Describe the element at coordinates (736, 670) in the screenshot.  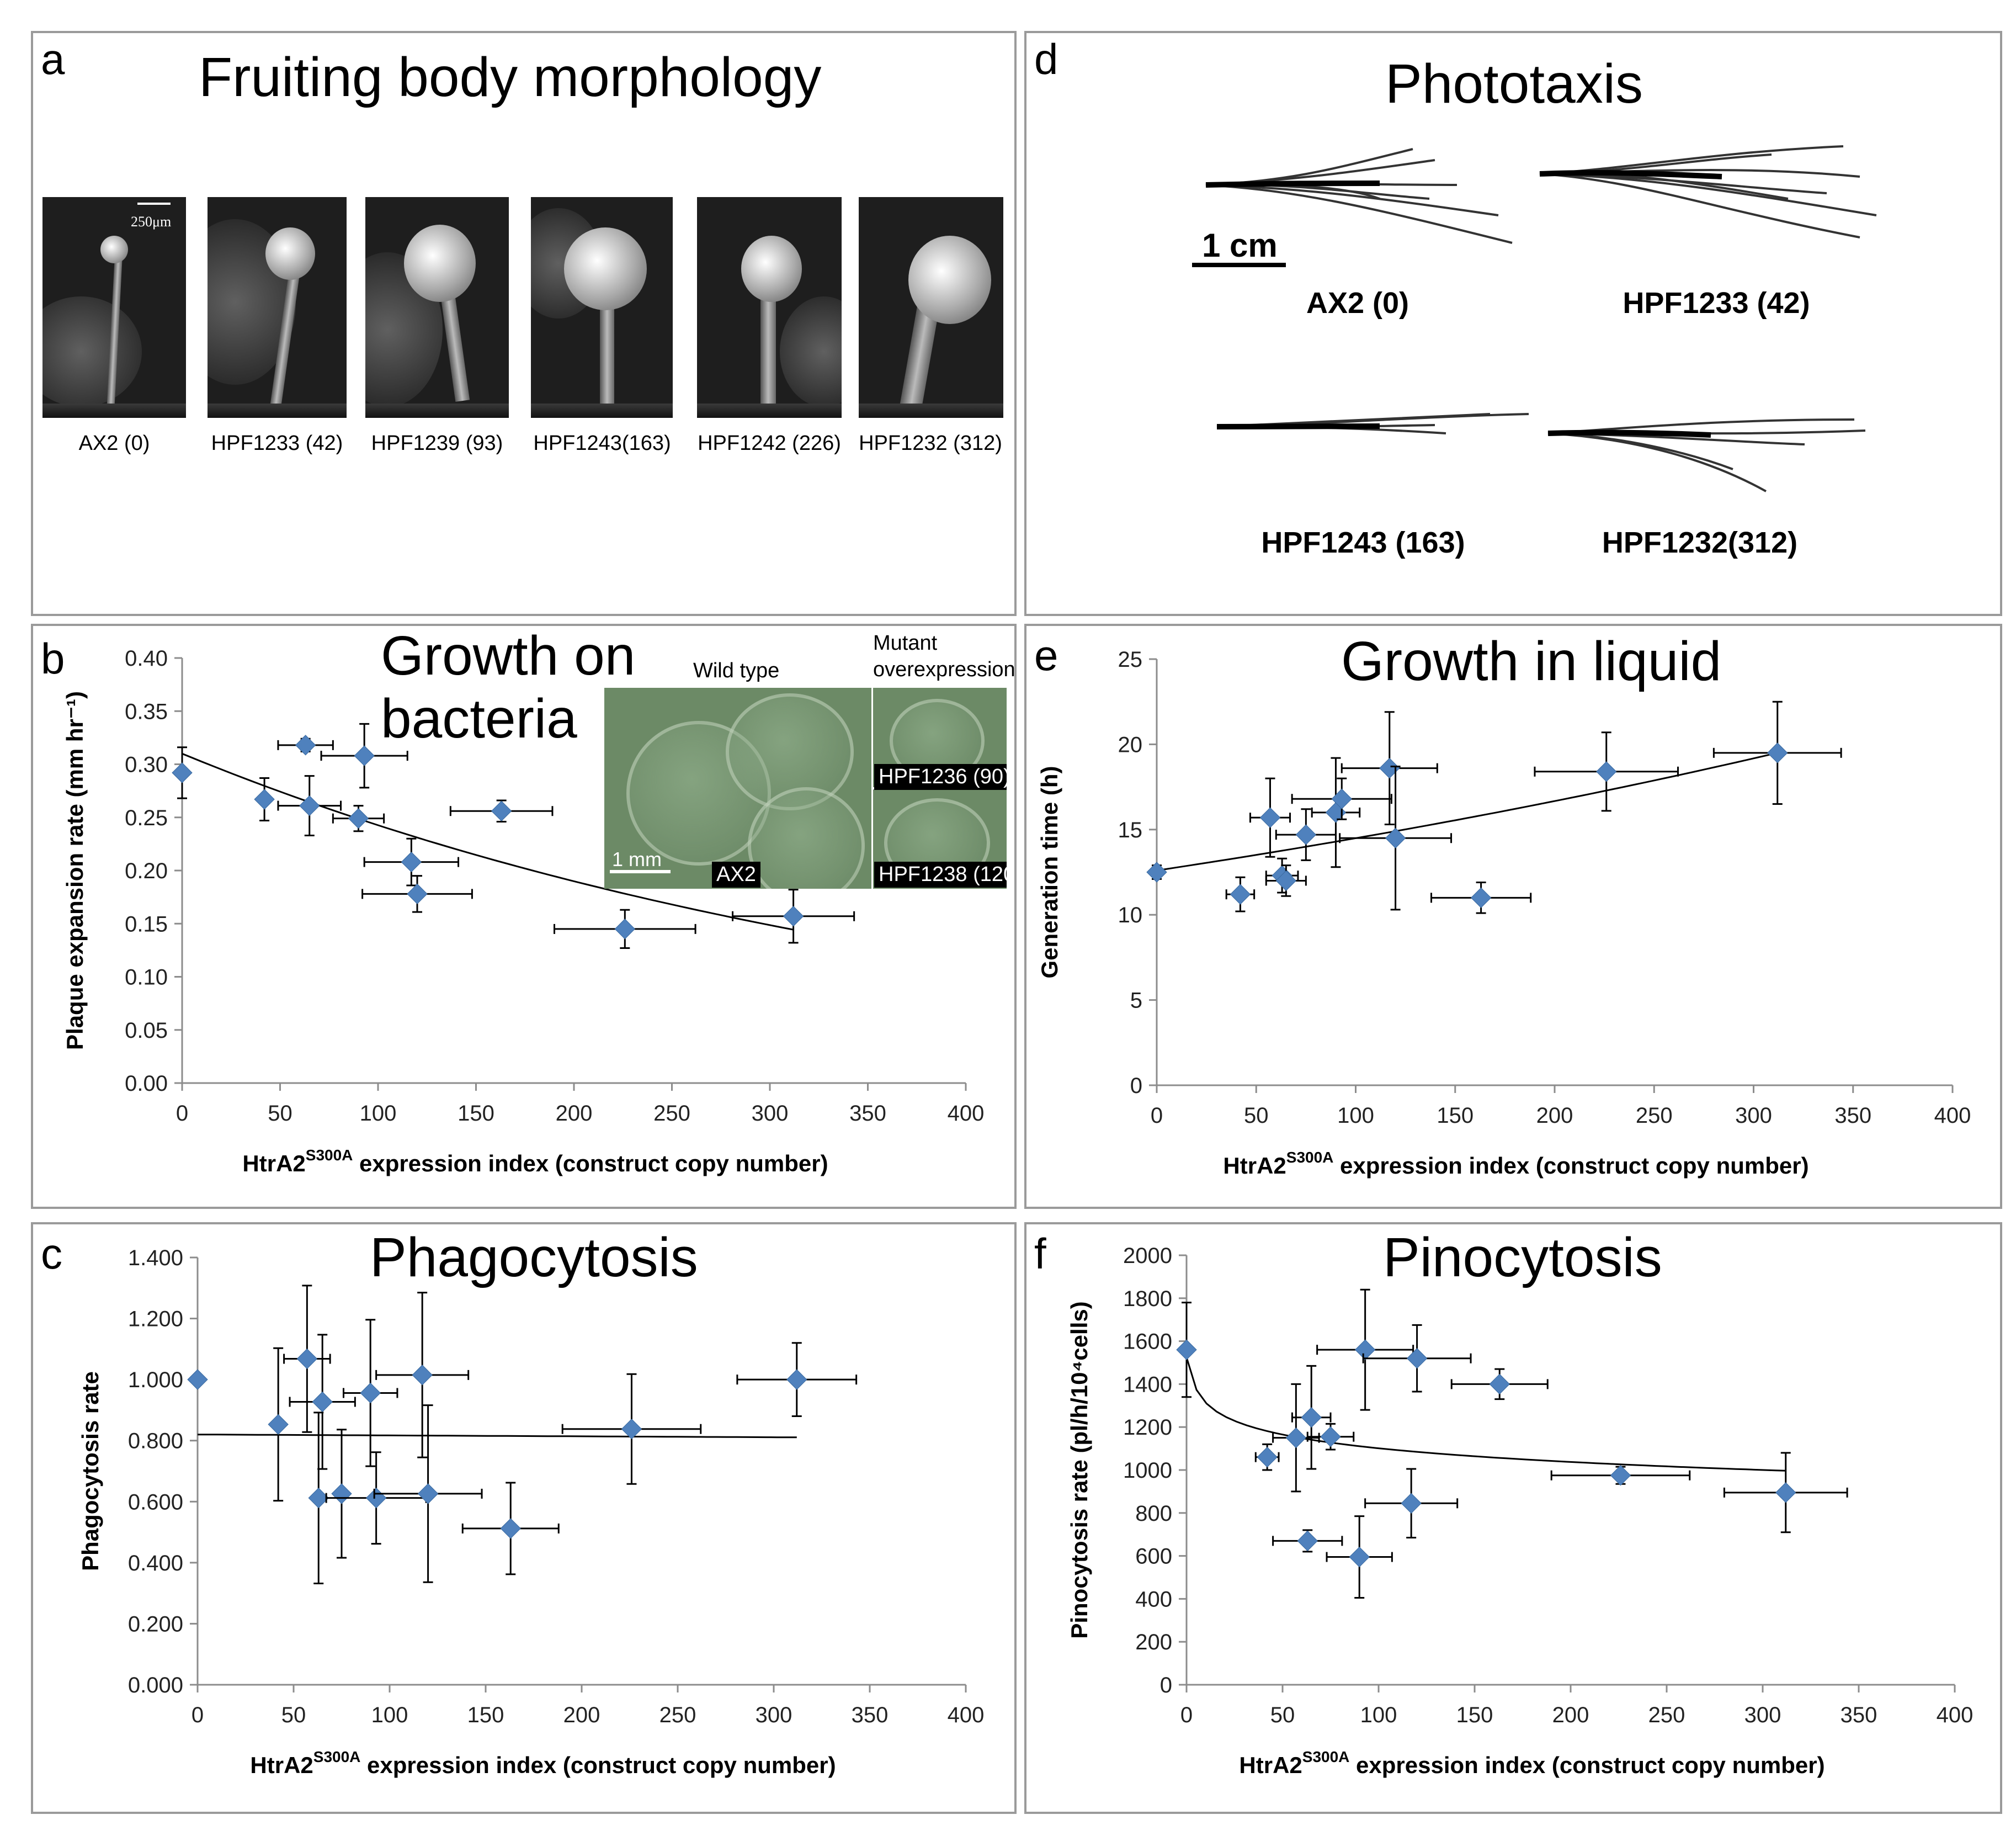
I see `inset-wild-type-label: Wild type` at that location.